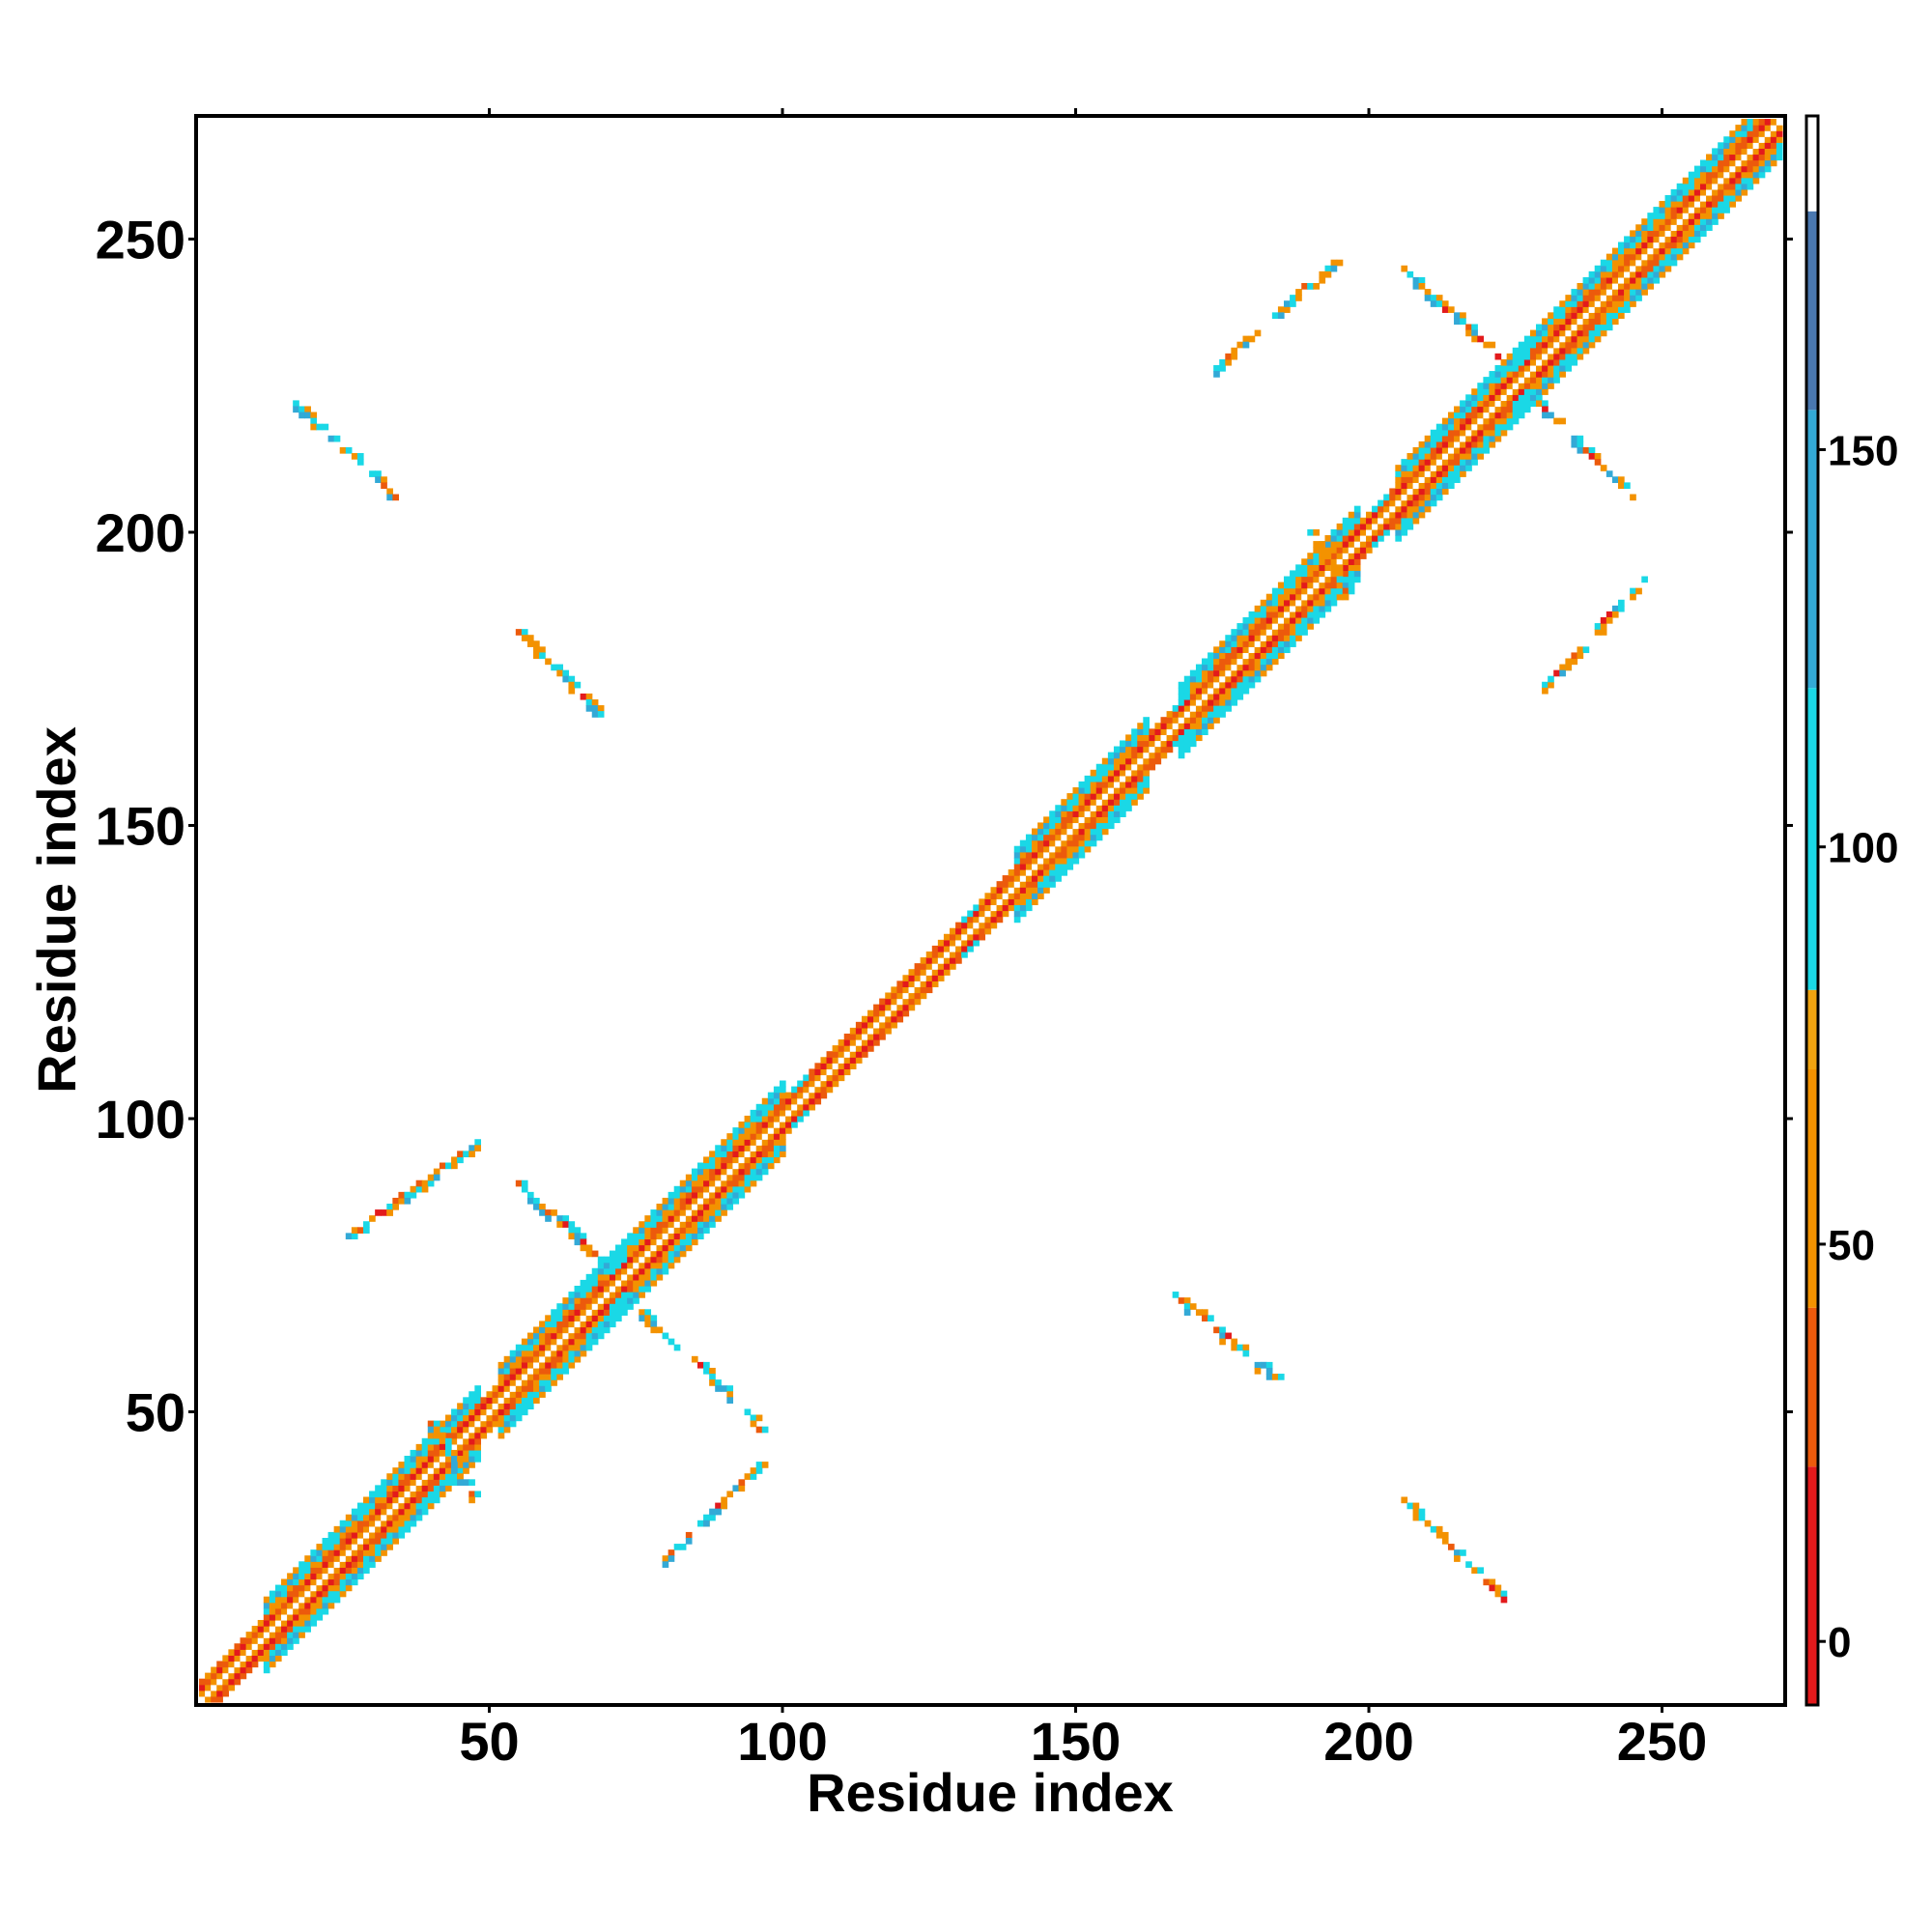 This screenshot has width=1932, height=1932. I want to click on x-tick-label: 200, so click(1368, 1741).